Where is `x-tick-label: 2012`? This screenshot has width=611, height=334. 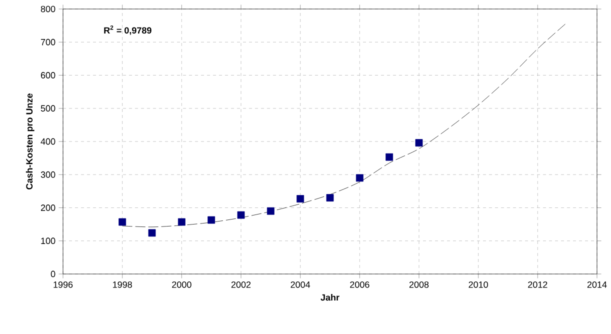
x-tick-label: 2012 is located at coordinates (538, 284).